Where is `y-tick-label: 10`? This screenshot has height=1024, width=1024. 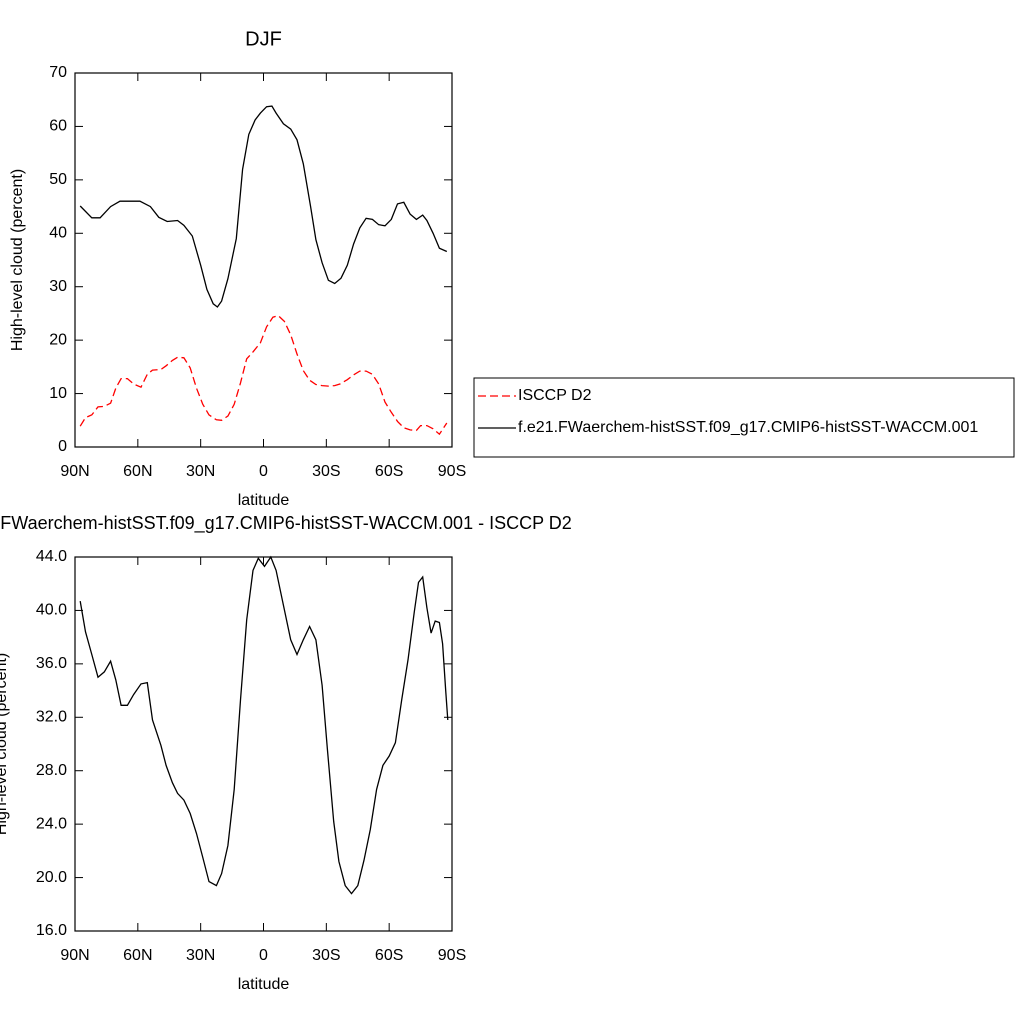 y-tick-label: 10 is located at coordinates (58, 393).